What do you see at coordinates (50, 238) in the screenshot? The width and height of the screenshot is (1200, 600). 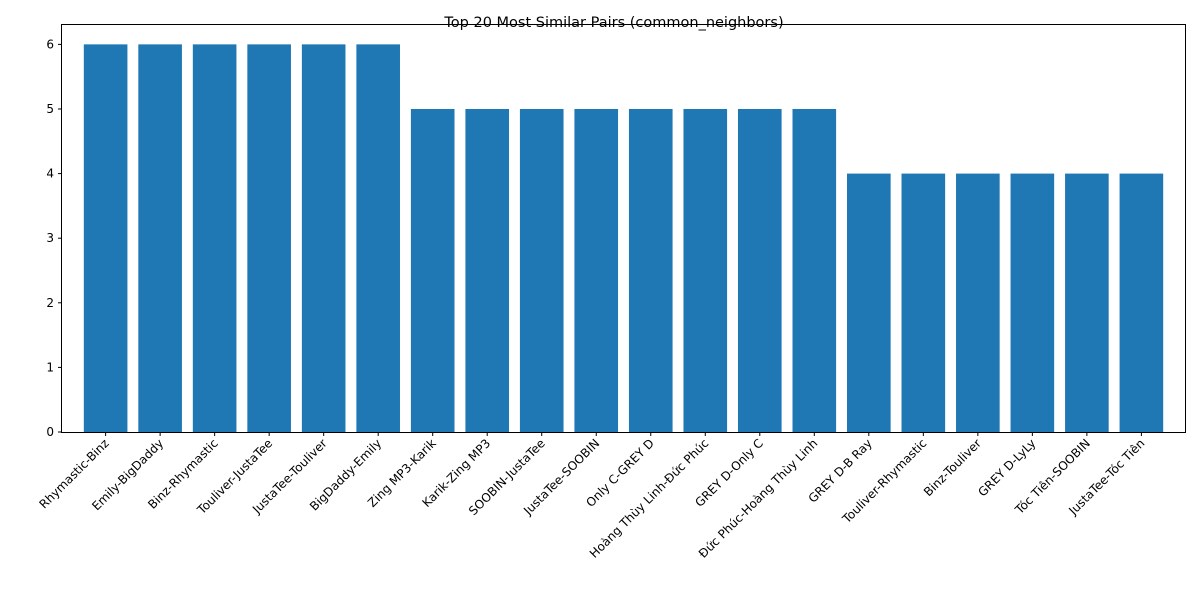 I see `y-tick-label: 3` at bounding box center [50, 238].